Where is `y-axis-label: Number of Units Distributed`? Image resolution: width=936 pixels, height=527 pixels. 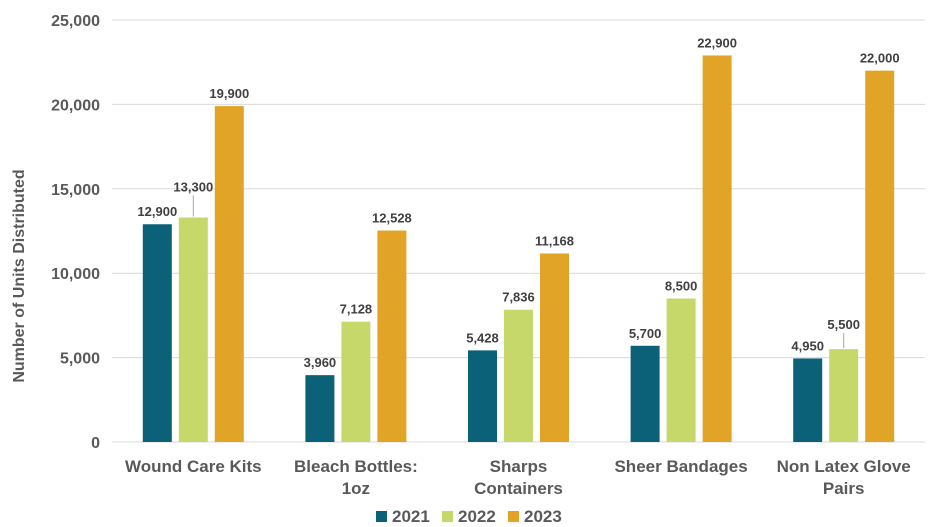
y-axis-label: Number of Units Distributed is located at coordinates (19, 275).